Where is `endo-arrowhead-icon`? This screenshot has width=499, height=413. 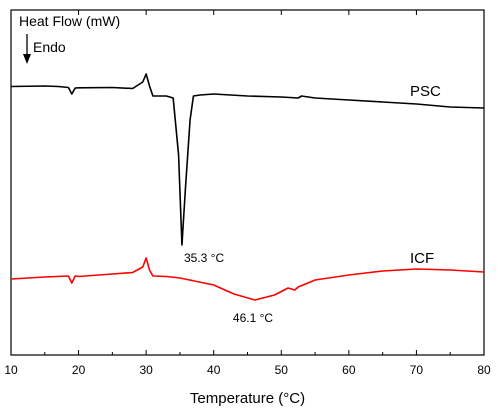
endo-arrowhead-icon is located at coordinates (27, 59).